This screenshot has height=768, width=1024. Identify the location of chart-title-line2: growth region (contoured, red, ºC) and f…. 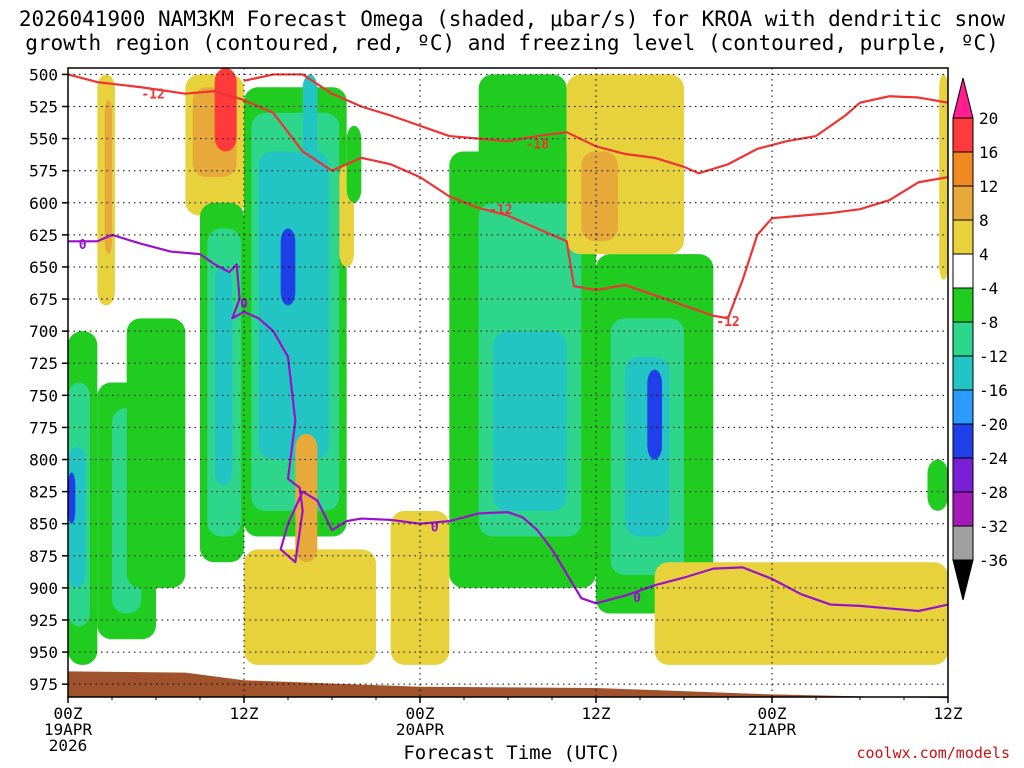
(512, 43).